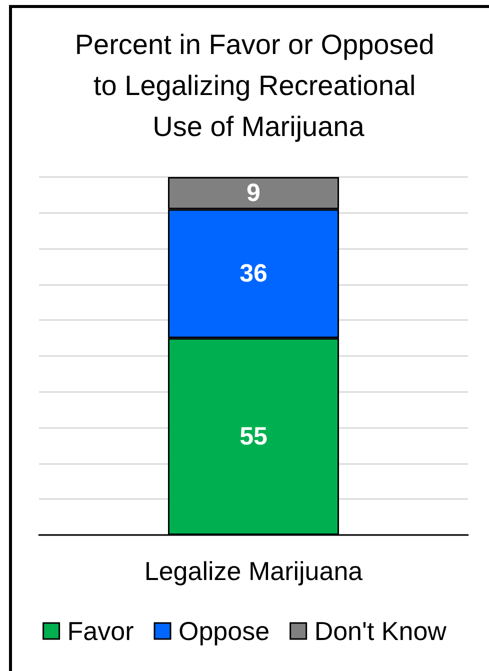  Describe the element at coordinates (258, 85) in the screenshot. I see `chart-title: Percent in Favor or Opposed to Legalizing Recreational Use of Marijuana` at that location.